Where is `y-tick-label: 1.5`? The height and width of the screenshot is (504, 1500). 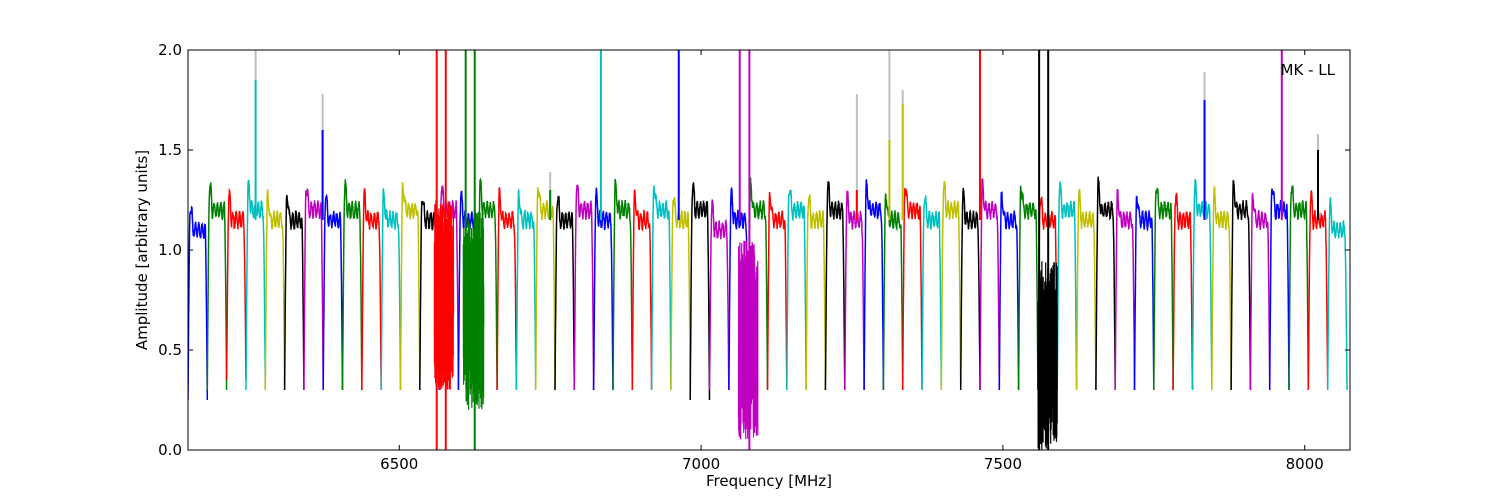
y-tick-label: 1.5 is located at coordinates (170, 150).